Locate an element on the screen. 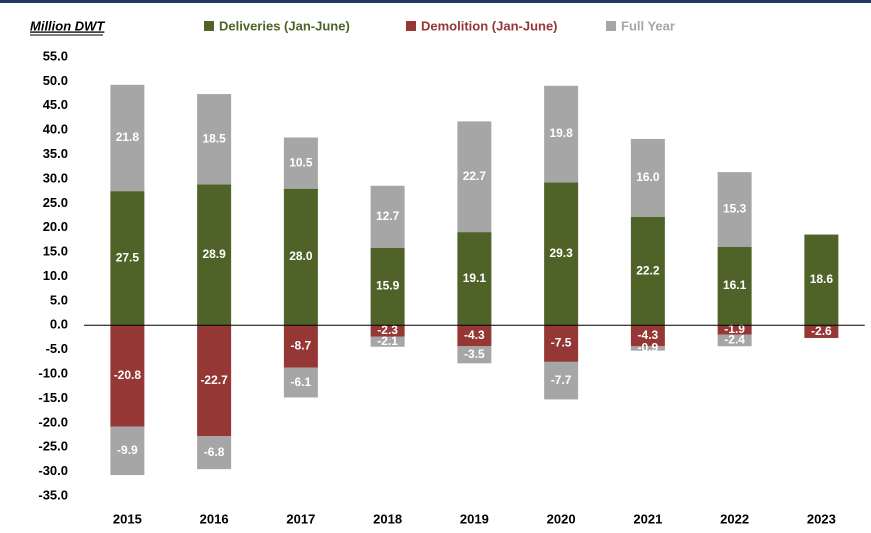 Image resolution: width=871 pixels, height=533 pixels. y-tick-label: 35.0 is located at coordinates (55, 153).